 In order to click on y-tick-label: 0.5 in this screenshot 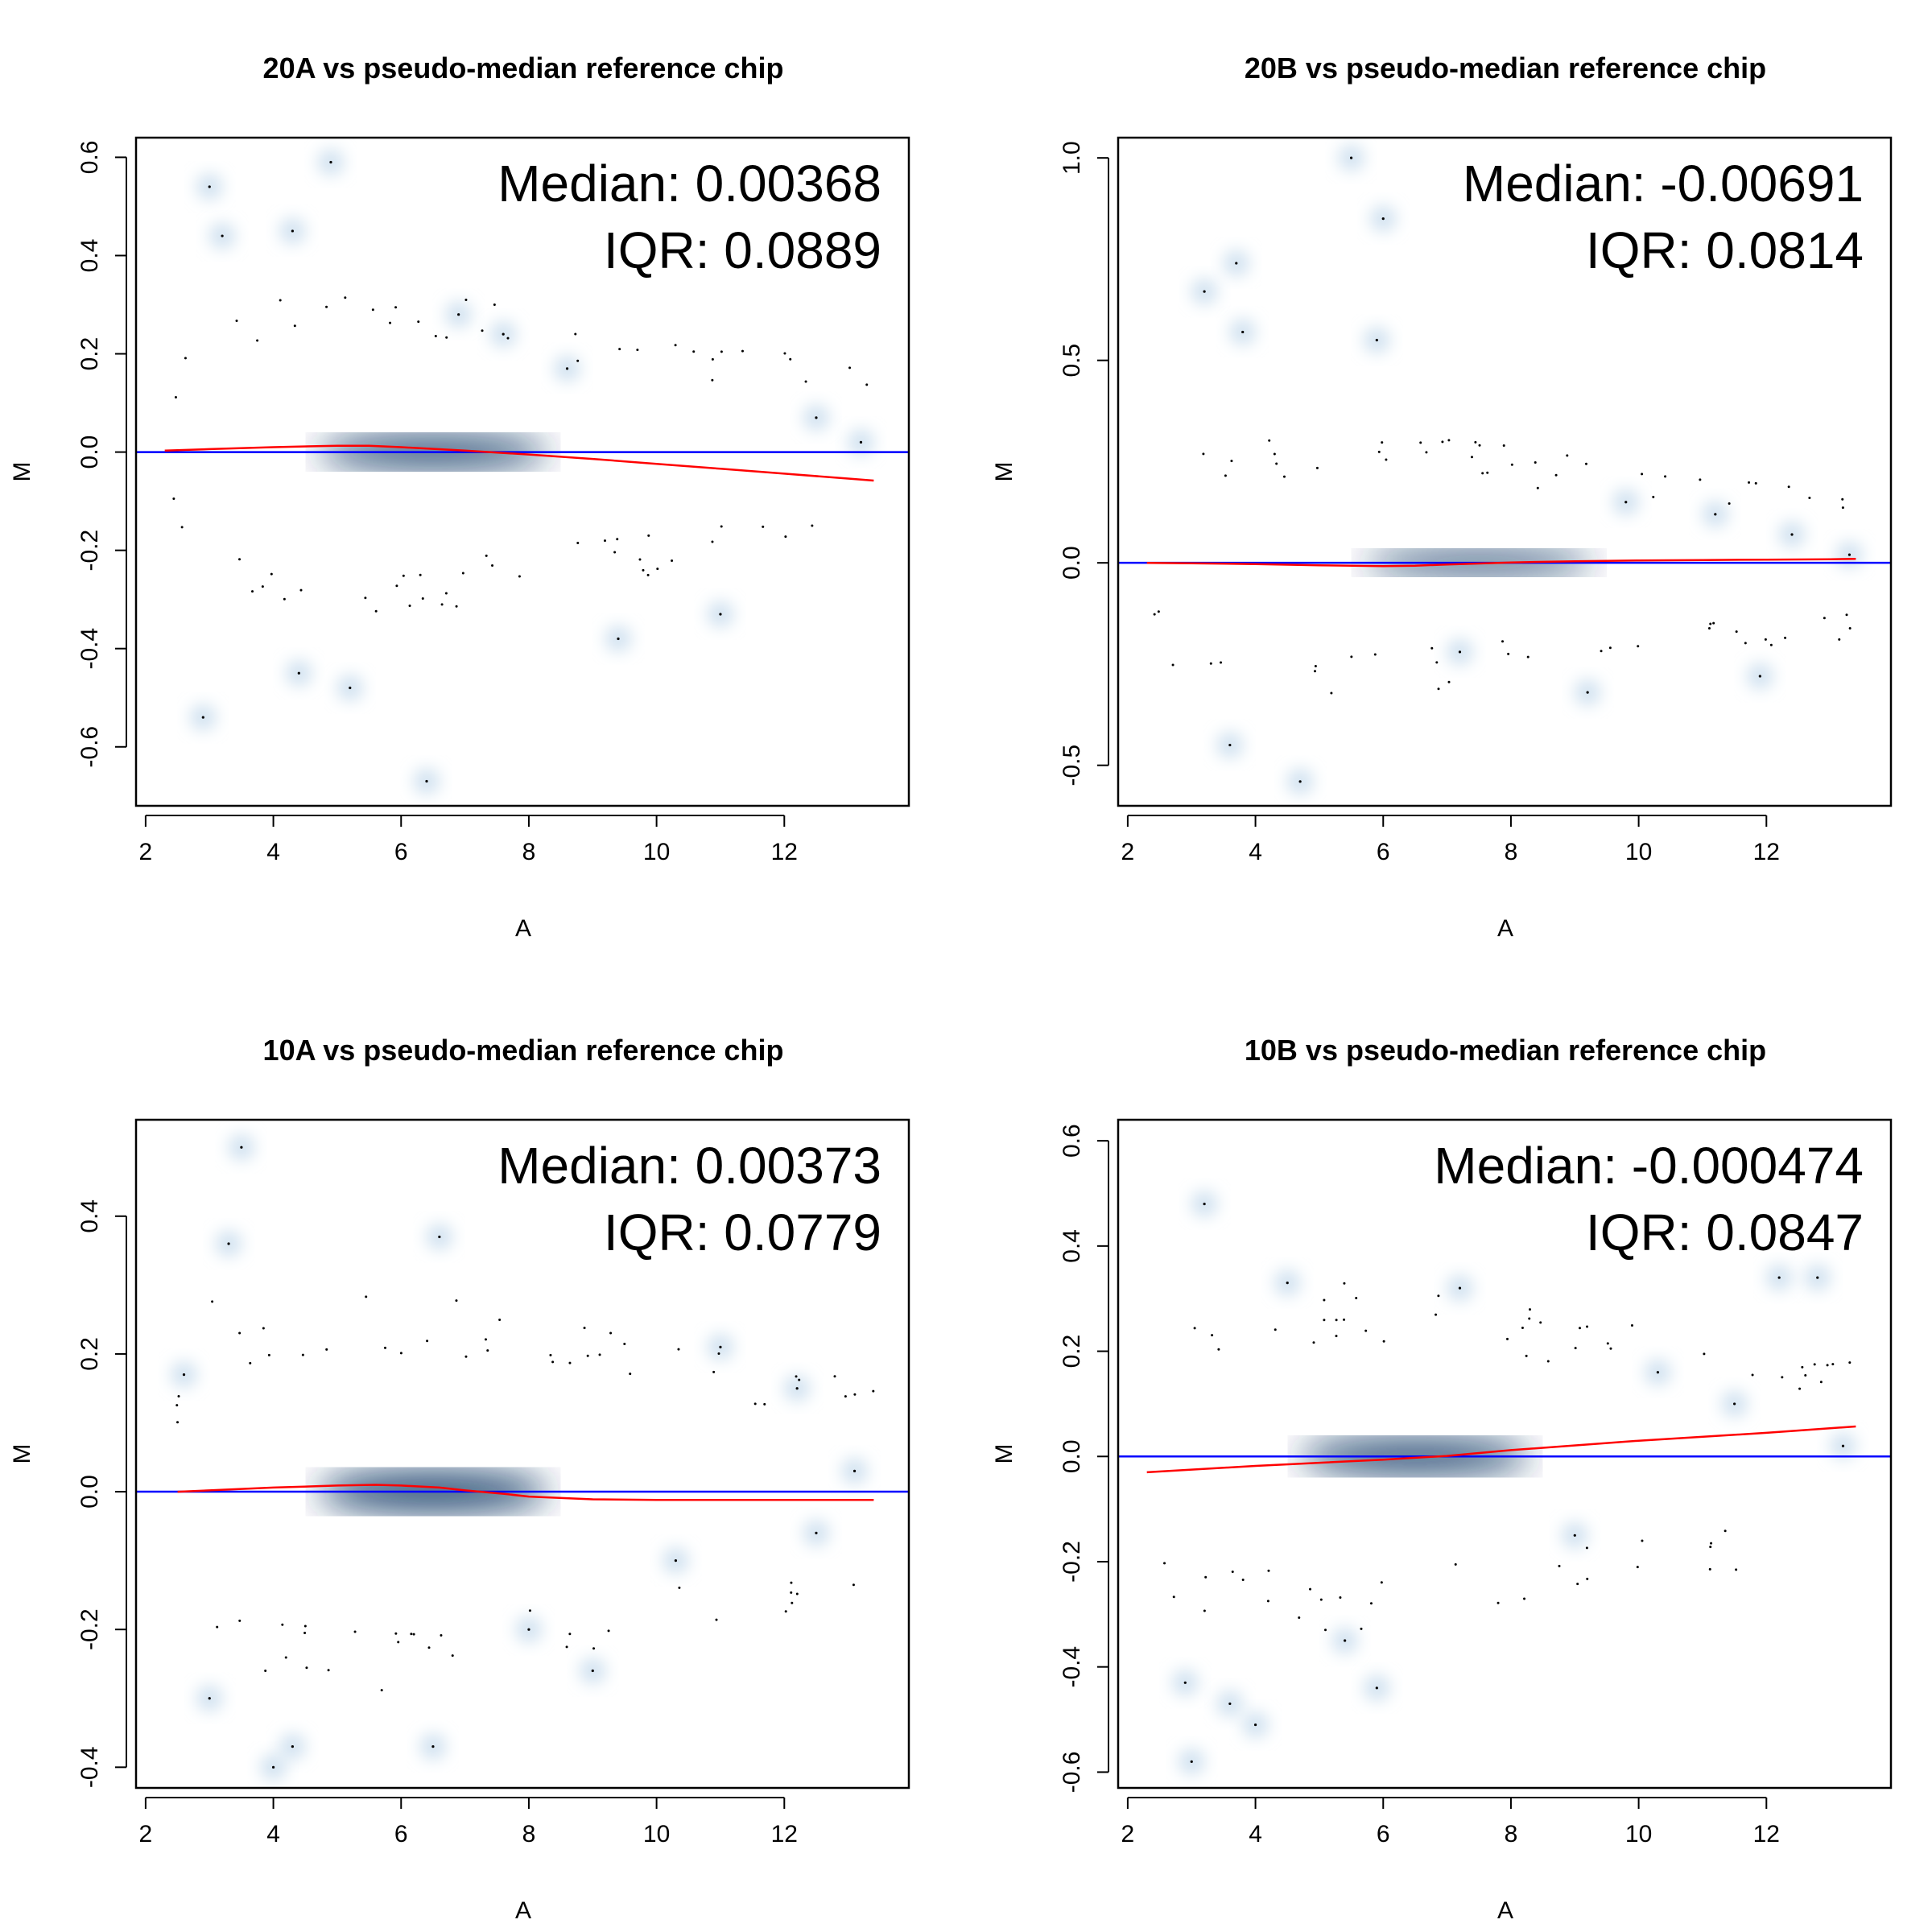, I will do `click(1072, 361)`.